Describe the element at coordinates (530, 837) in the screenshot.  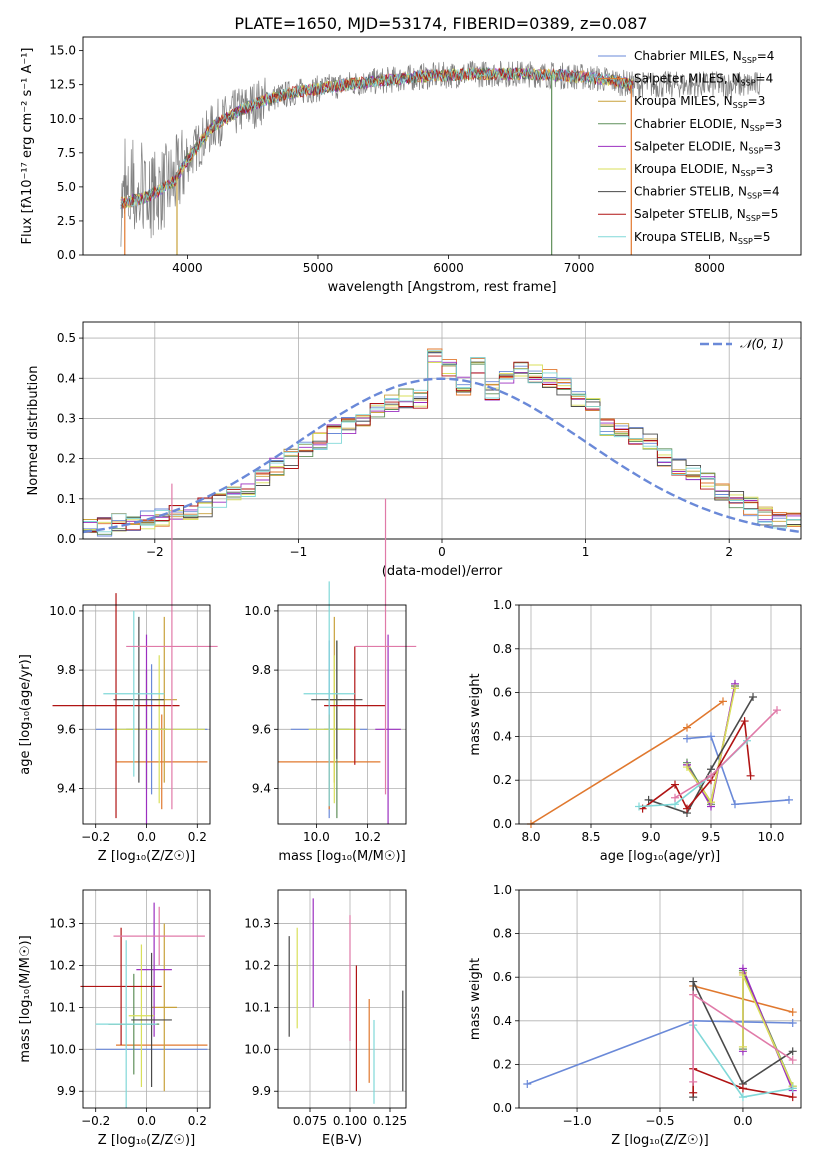
I see `x-tick-label: 8.0` at that location.